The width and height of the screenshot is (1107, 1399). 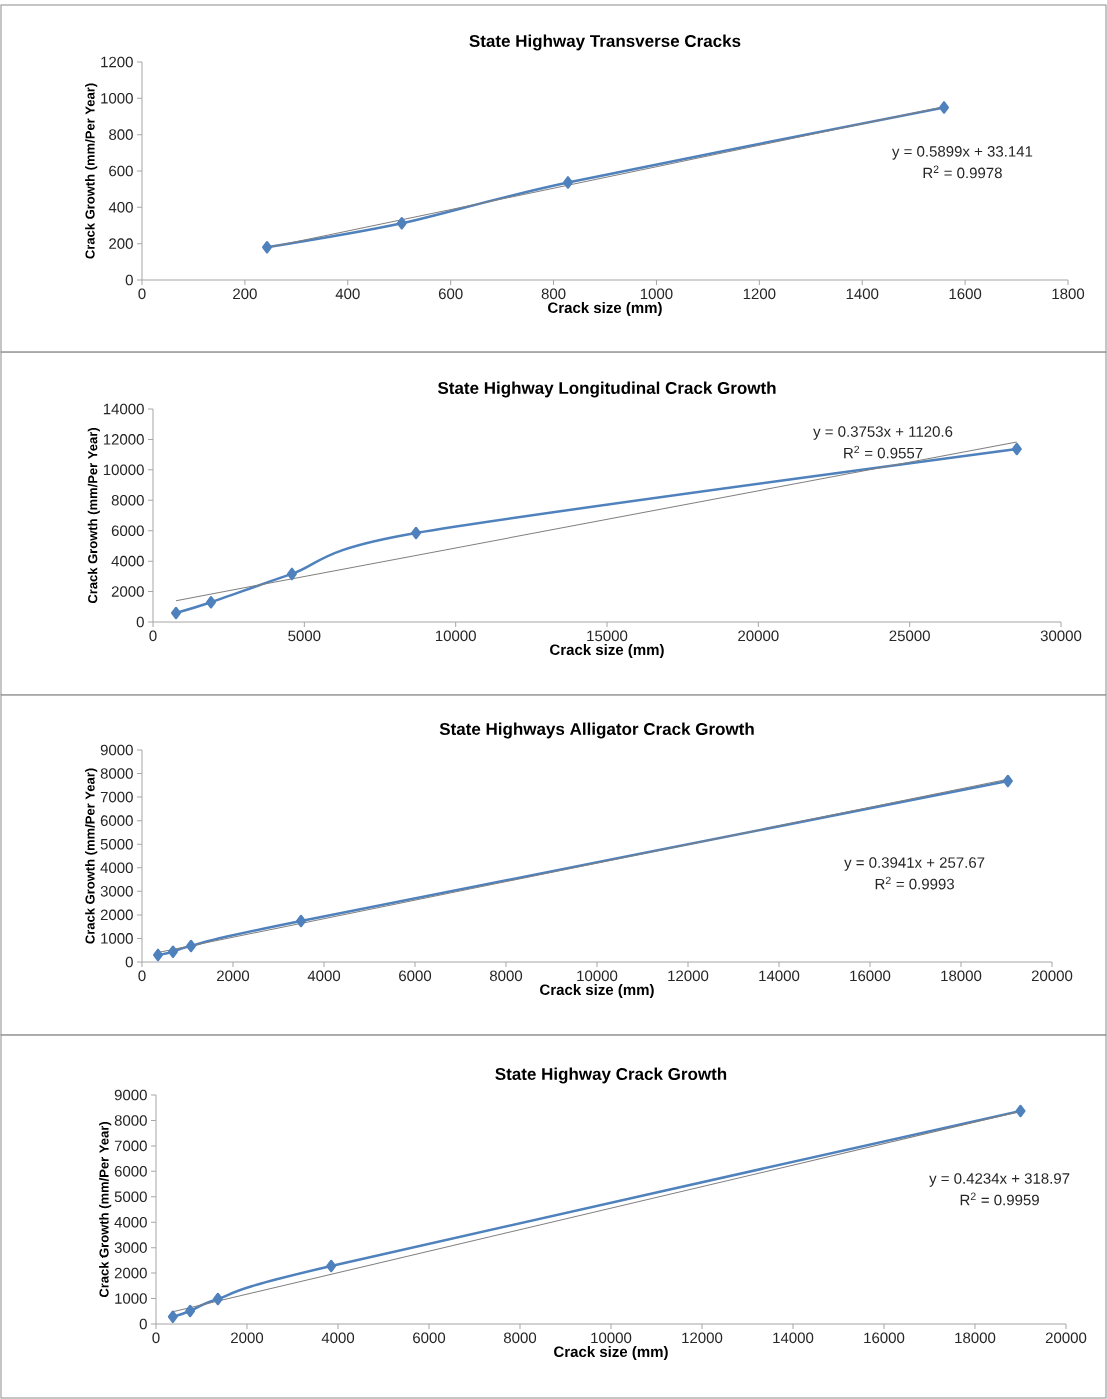 I want to click on y-tick-label: 200, so click(x=121, y=243).